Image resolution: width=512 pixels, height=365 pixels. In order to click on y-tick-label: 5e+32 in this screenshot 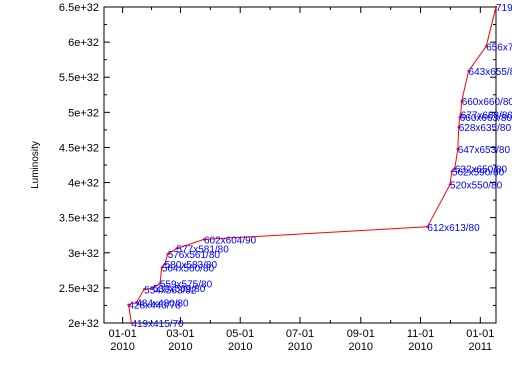, I will do `click(83, 113)`.